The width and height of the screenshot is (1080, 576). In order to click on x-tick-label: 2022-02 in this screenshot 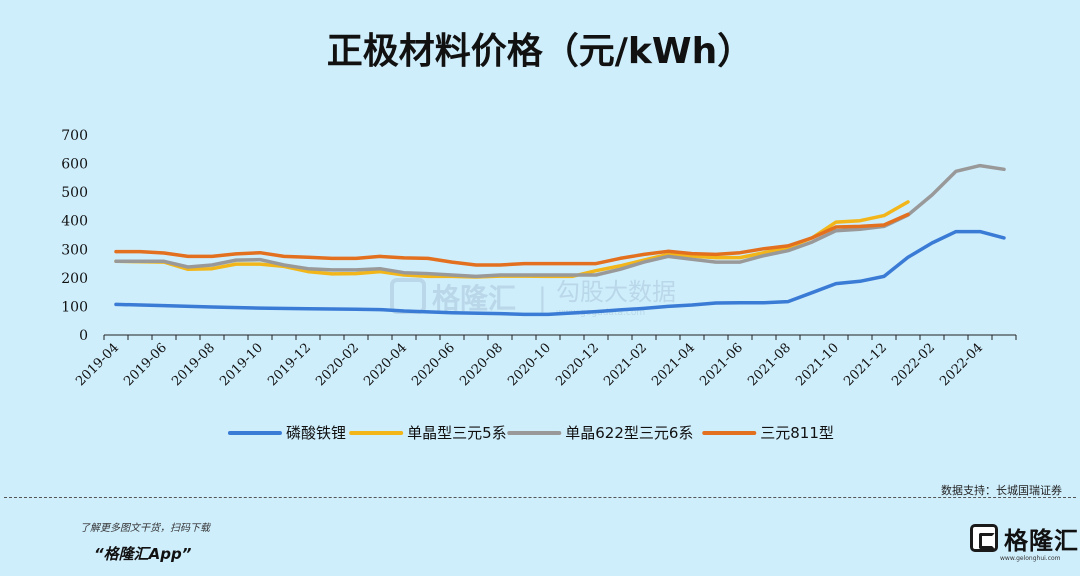, I will do `click(913, 364)`.